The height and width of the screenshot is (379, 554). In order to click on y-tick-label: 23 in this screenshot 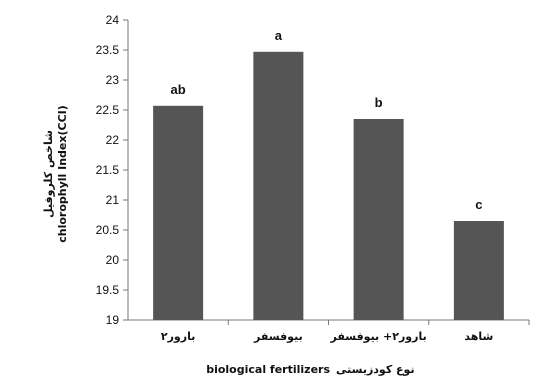, I will do `click(113, 80)`.